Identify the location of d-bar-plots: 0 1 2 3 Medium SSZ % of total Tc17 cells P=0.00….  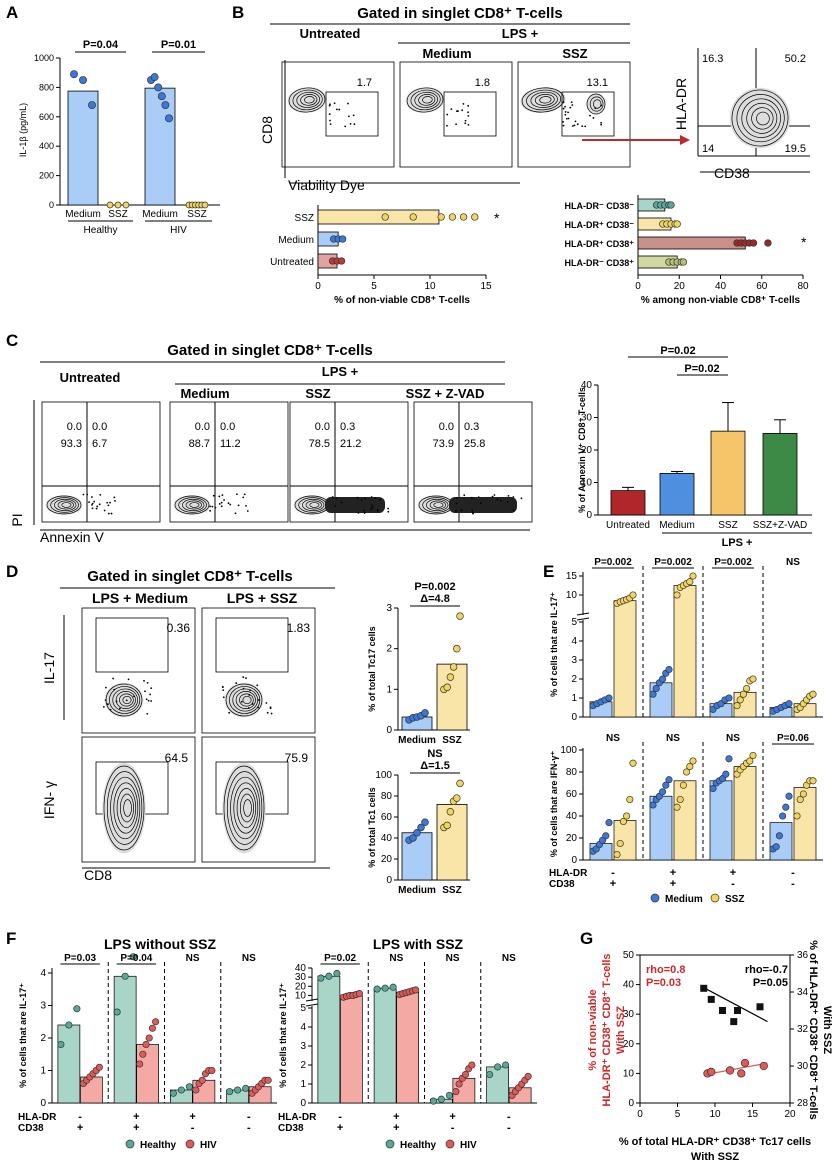
(418, 738).